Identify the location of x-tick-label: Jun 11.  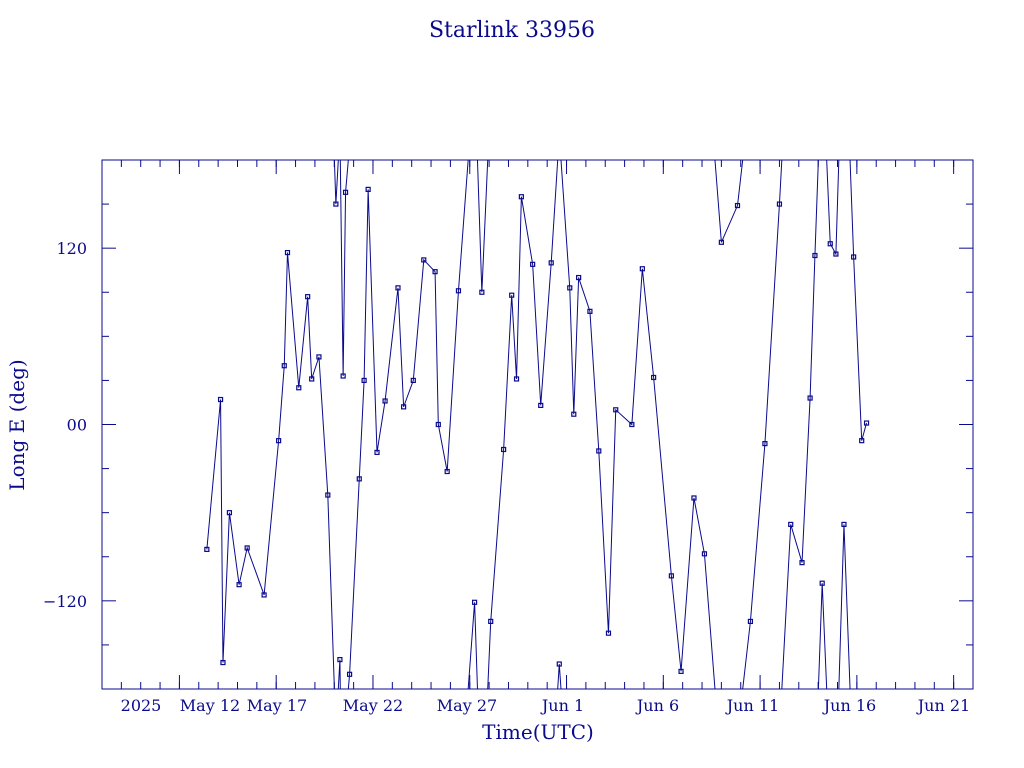
(752, 705).